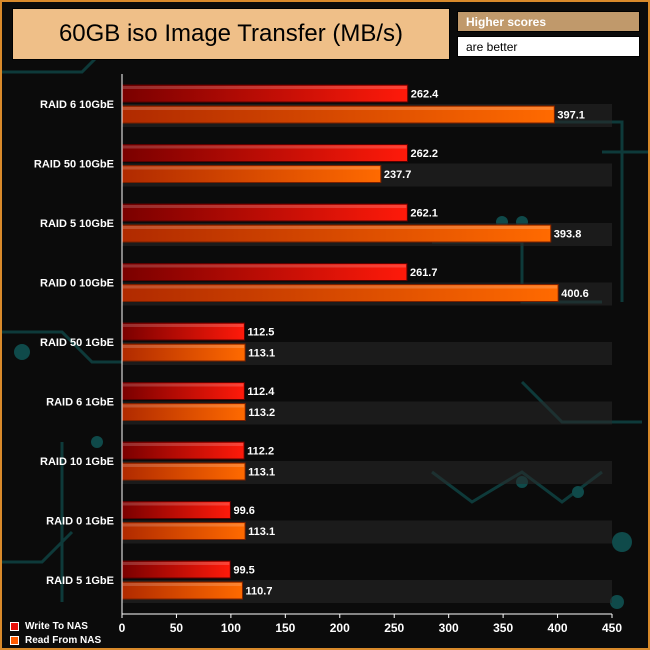 The height and width of the screenshot is (650, 650). Describe the element at coordinates (177, 628) in the screenshot. I see `x-tick-label: 50` at that location.